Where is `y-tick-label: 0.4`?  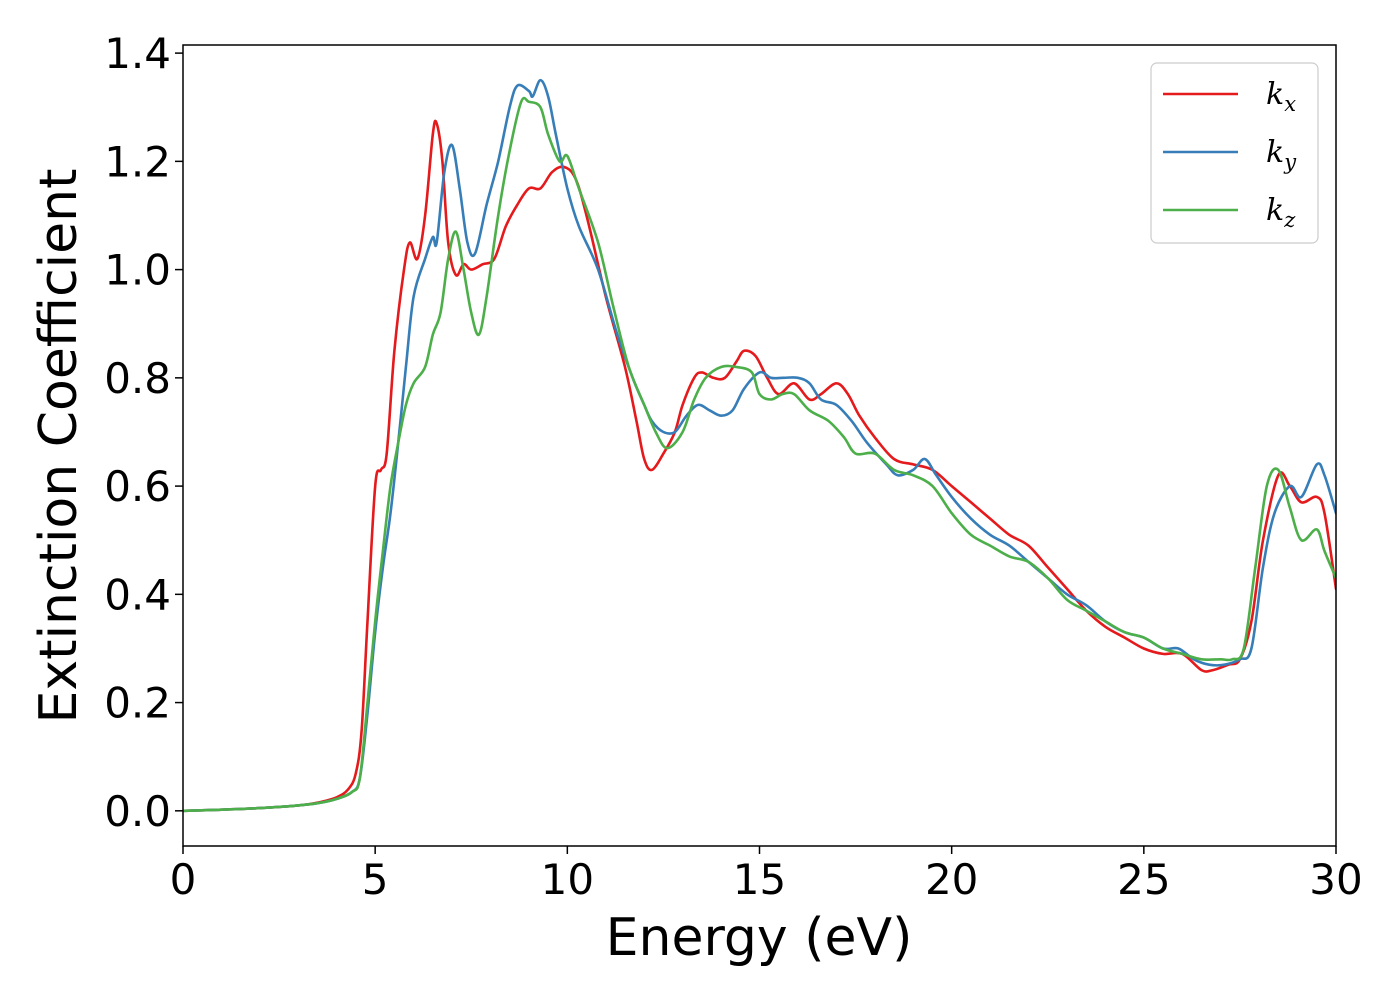 y-tick-label: 0.4 is located at coordinates (137, 594).